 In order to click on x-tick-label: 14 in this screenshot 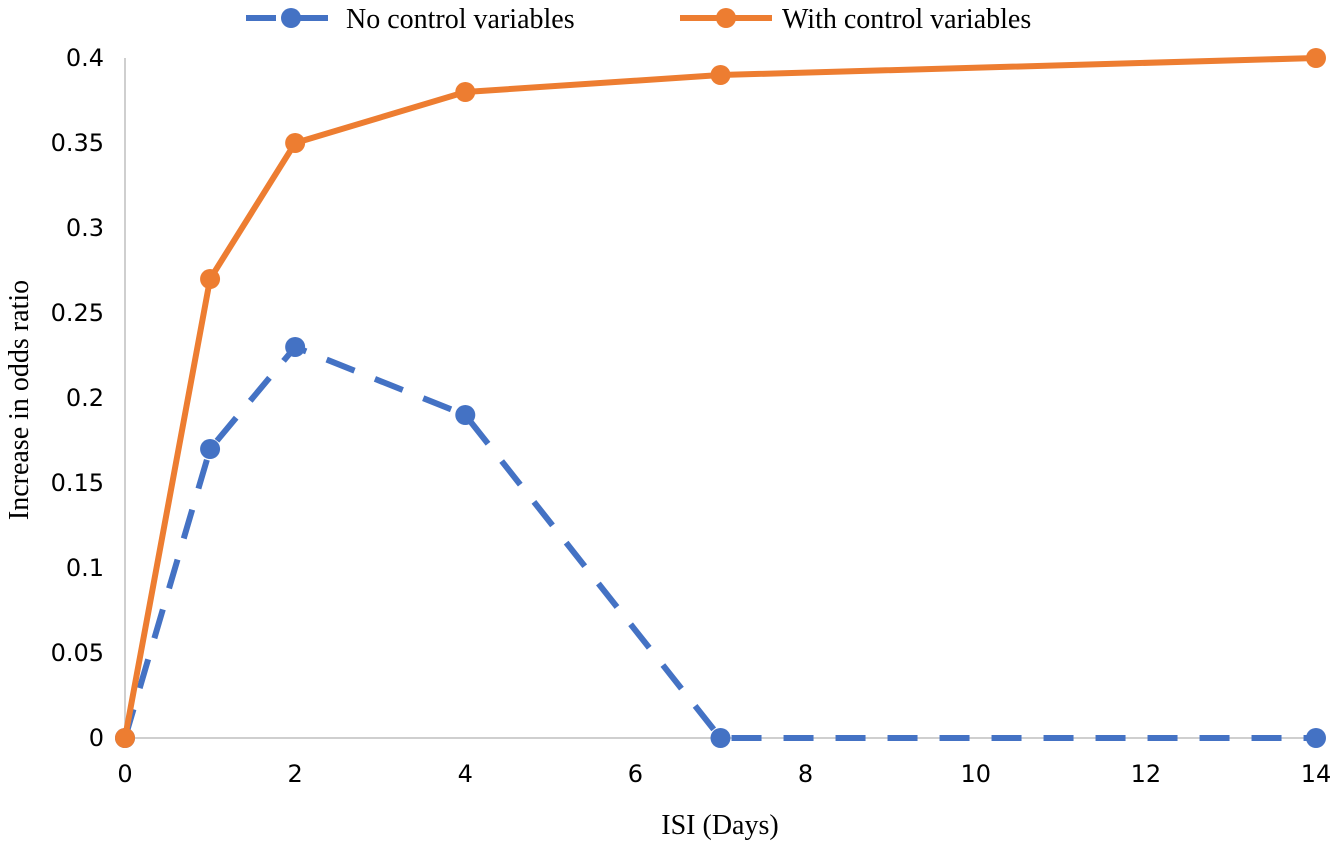, I will do `click(1316, 774)`.